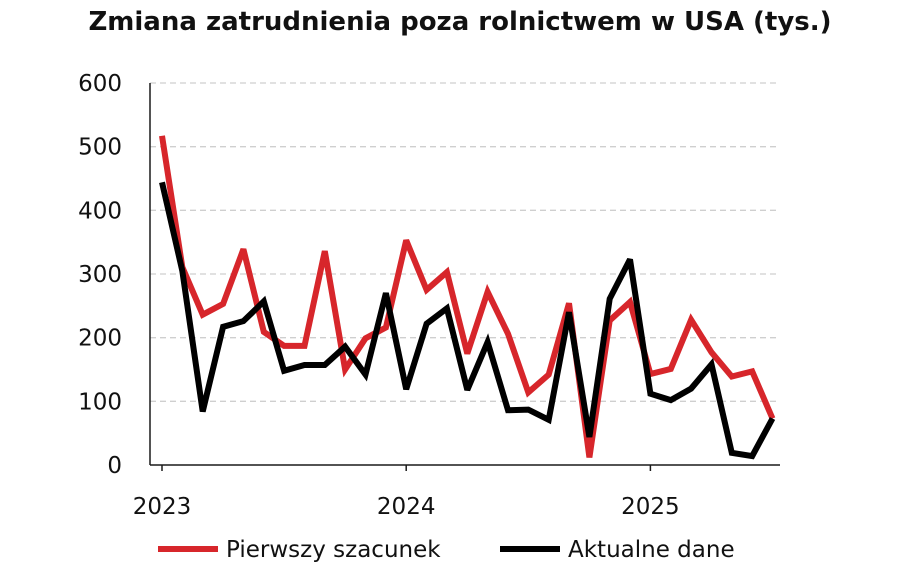  I want to click on y-tick-label-100: 100, so click(100, 402).